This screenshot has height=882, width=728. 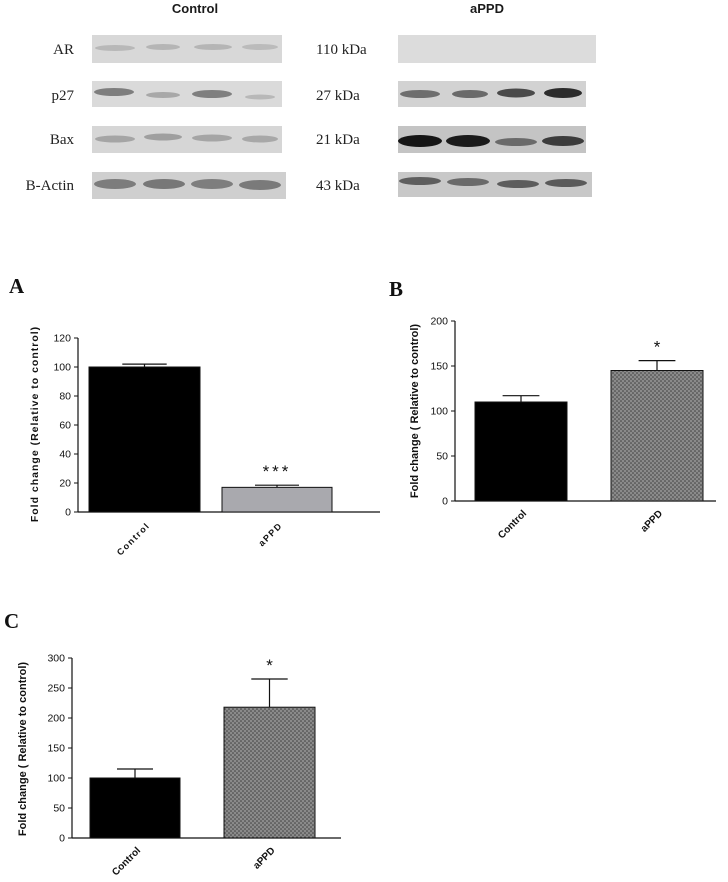 I want to click on chart-b-bar-appd, so click(x=657, y=436).